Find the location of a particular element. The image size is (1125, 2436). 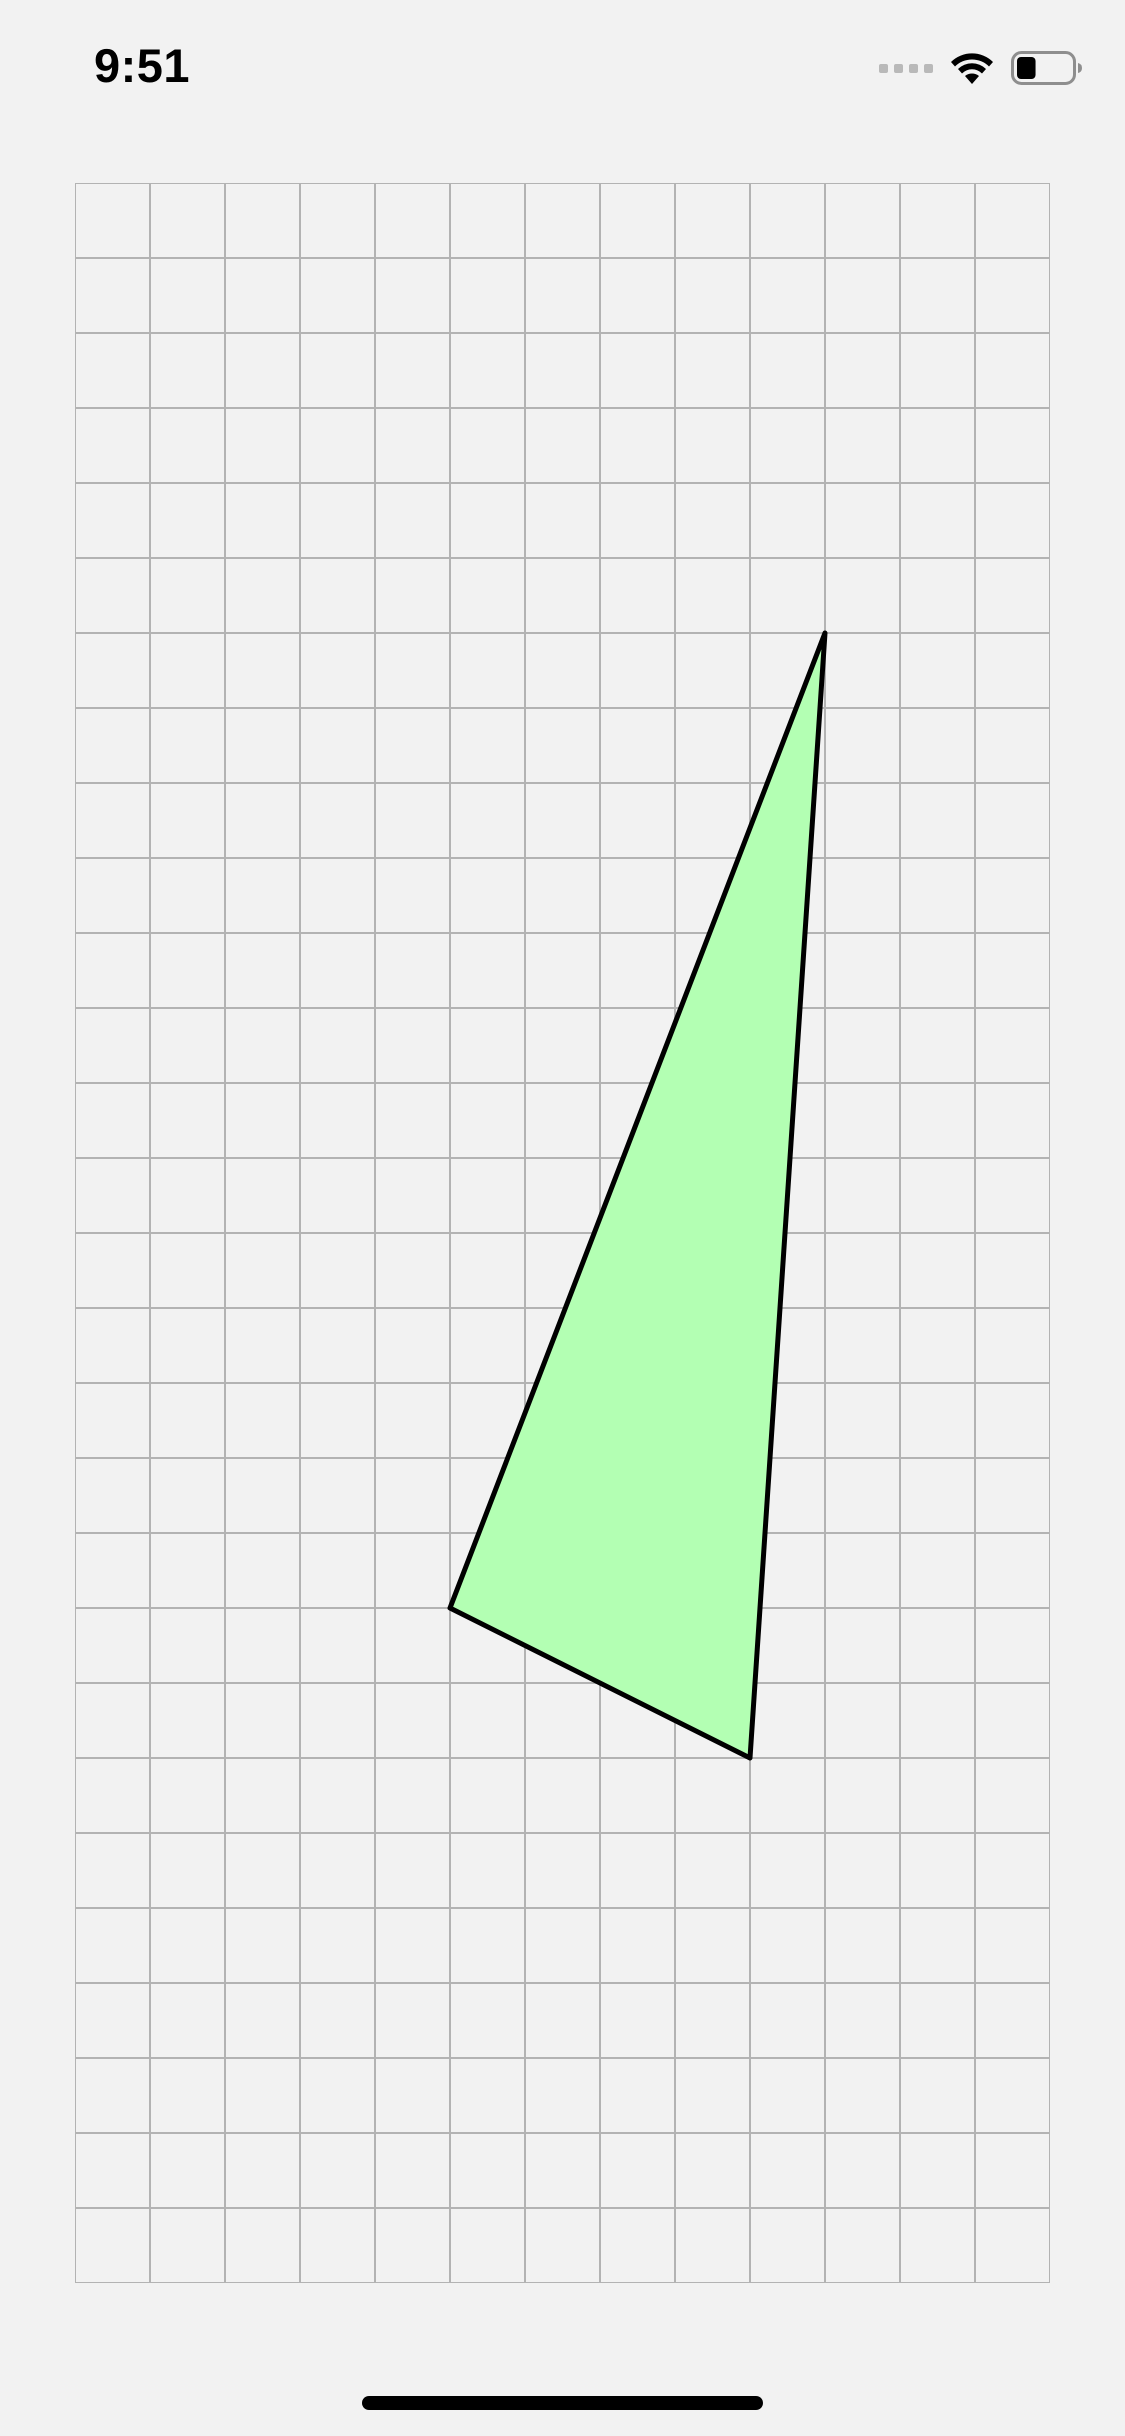

status-time: 9:51 is located at coordinates (142, 65).